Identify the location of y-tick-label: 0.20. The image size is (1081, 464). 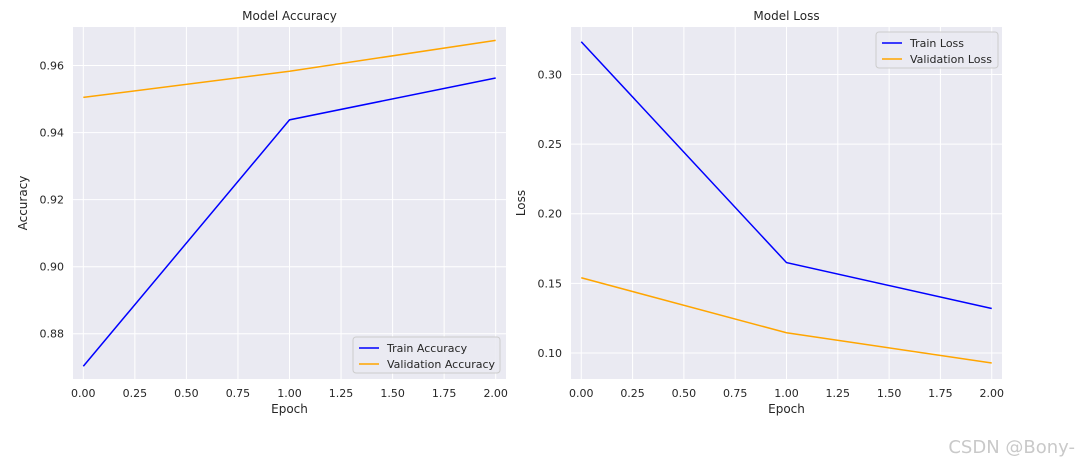
(550, 214).